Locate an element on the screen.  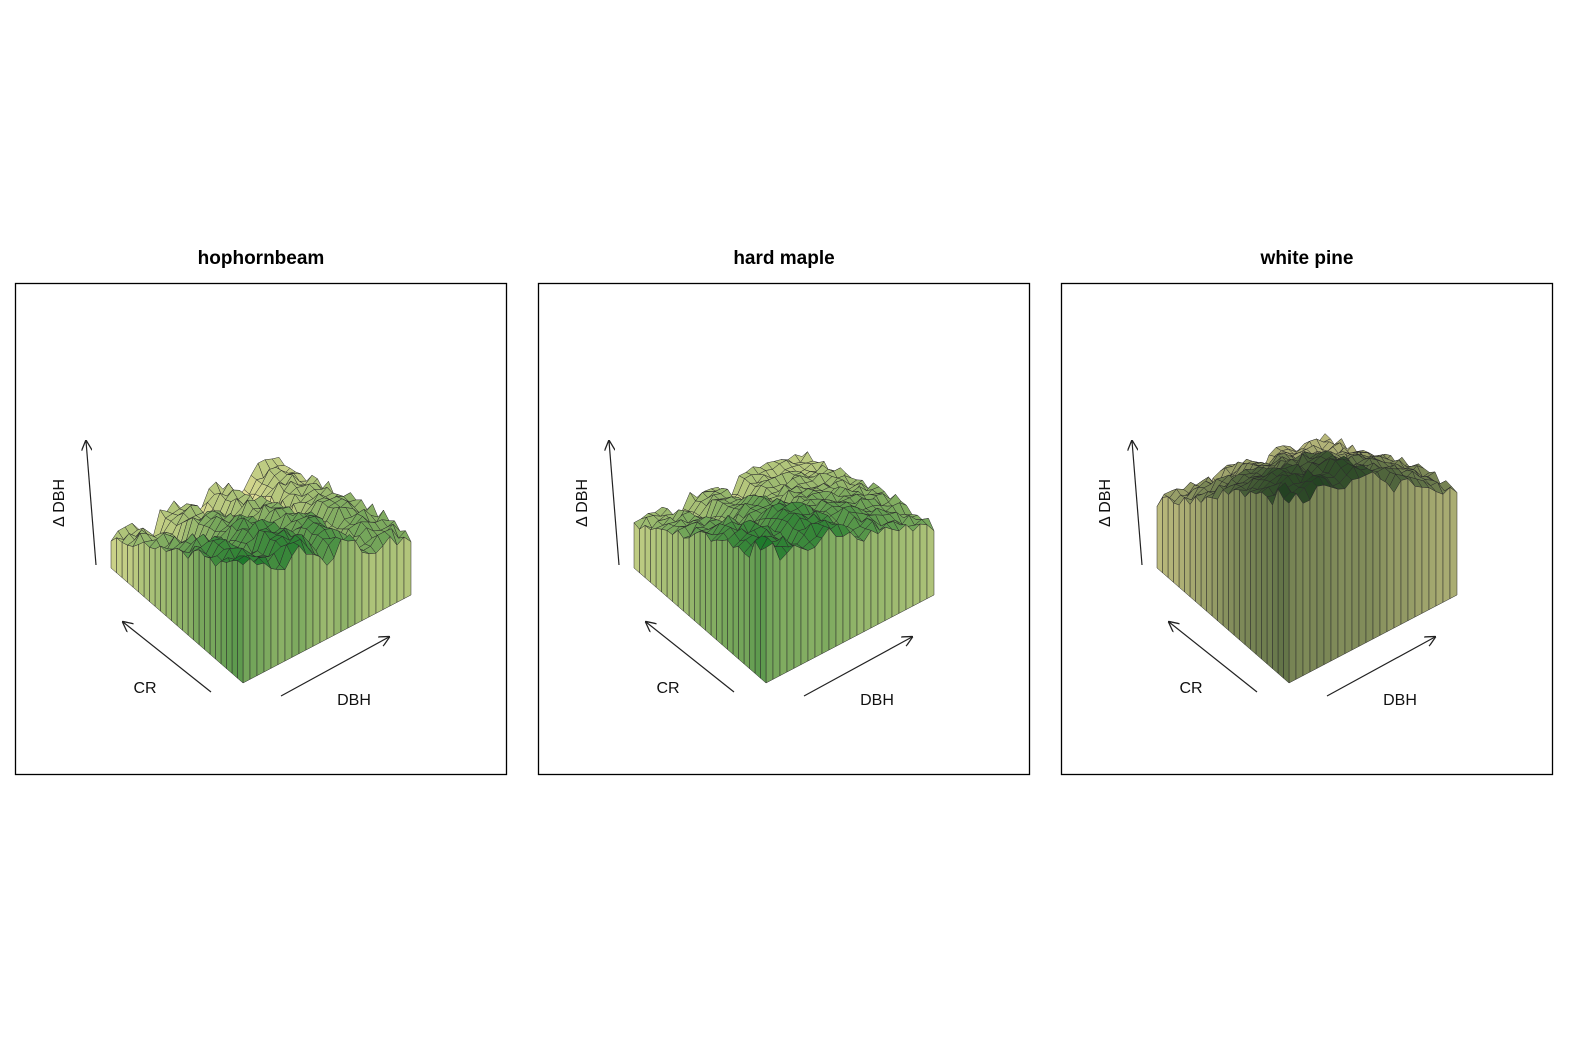
surface-plot-2: Δ DBH CR DBH is located at coordinates (784, 529).